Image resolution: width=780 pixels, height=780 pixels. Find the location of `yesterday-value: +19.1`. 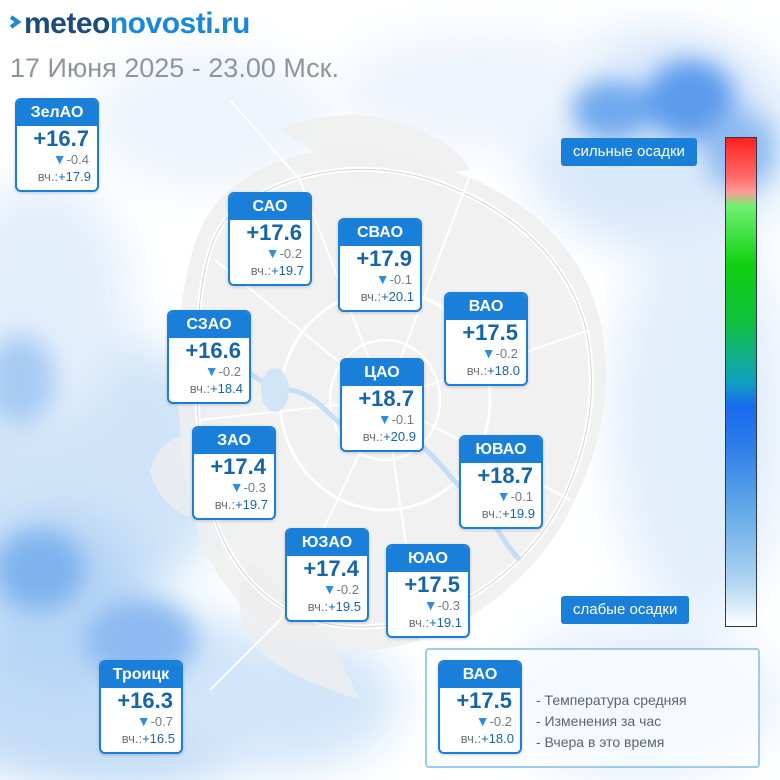

yesterday-value: +19.1 is located at coordinates (445, 622).